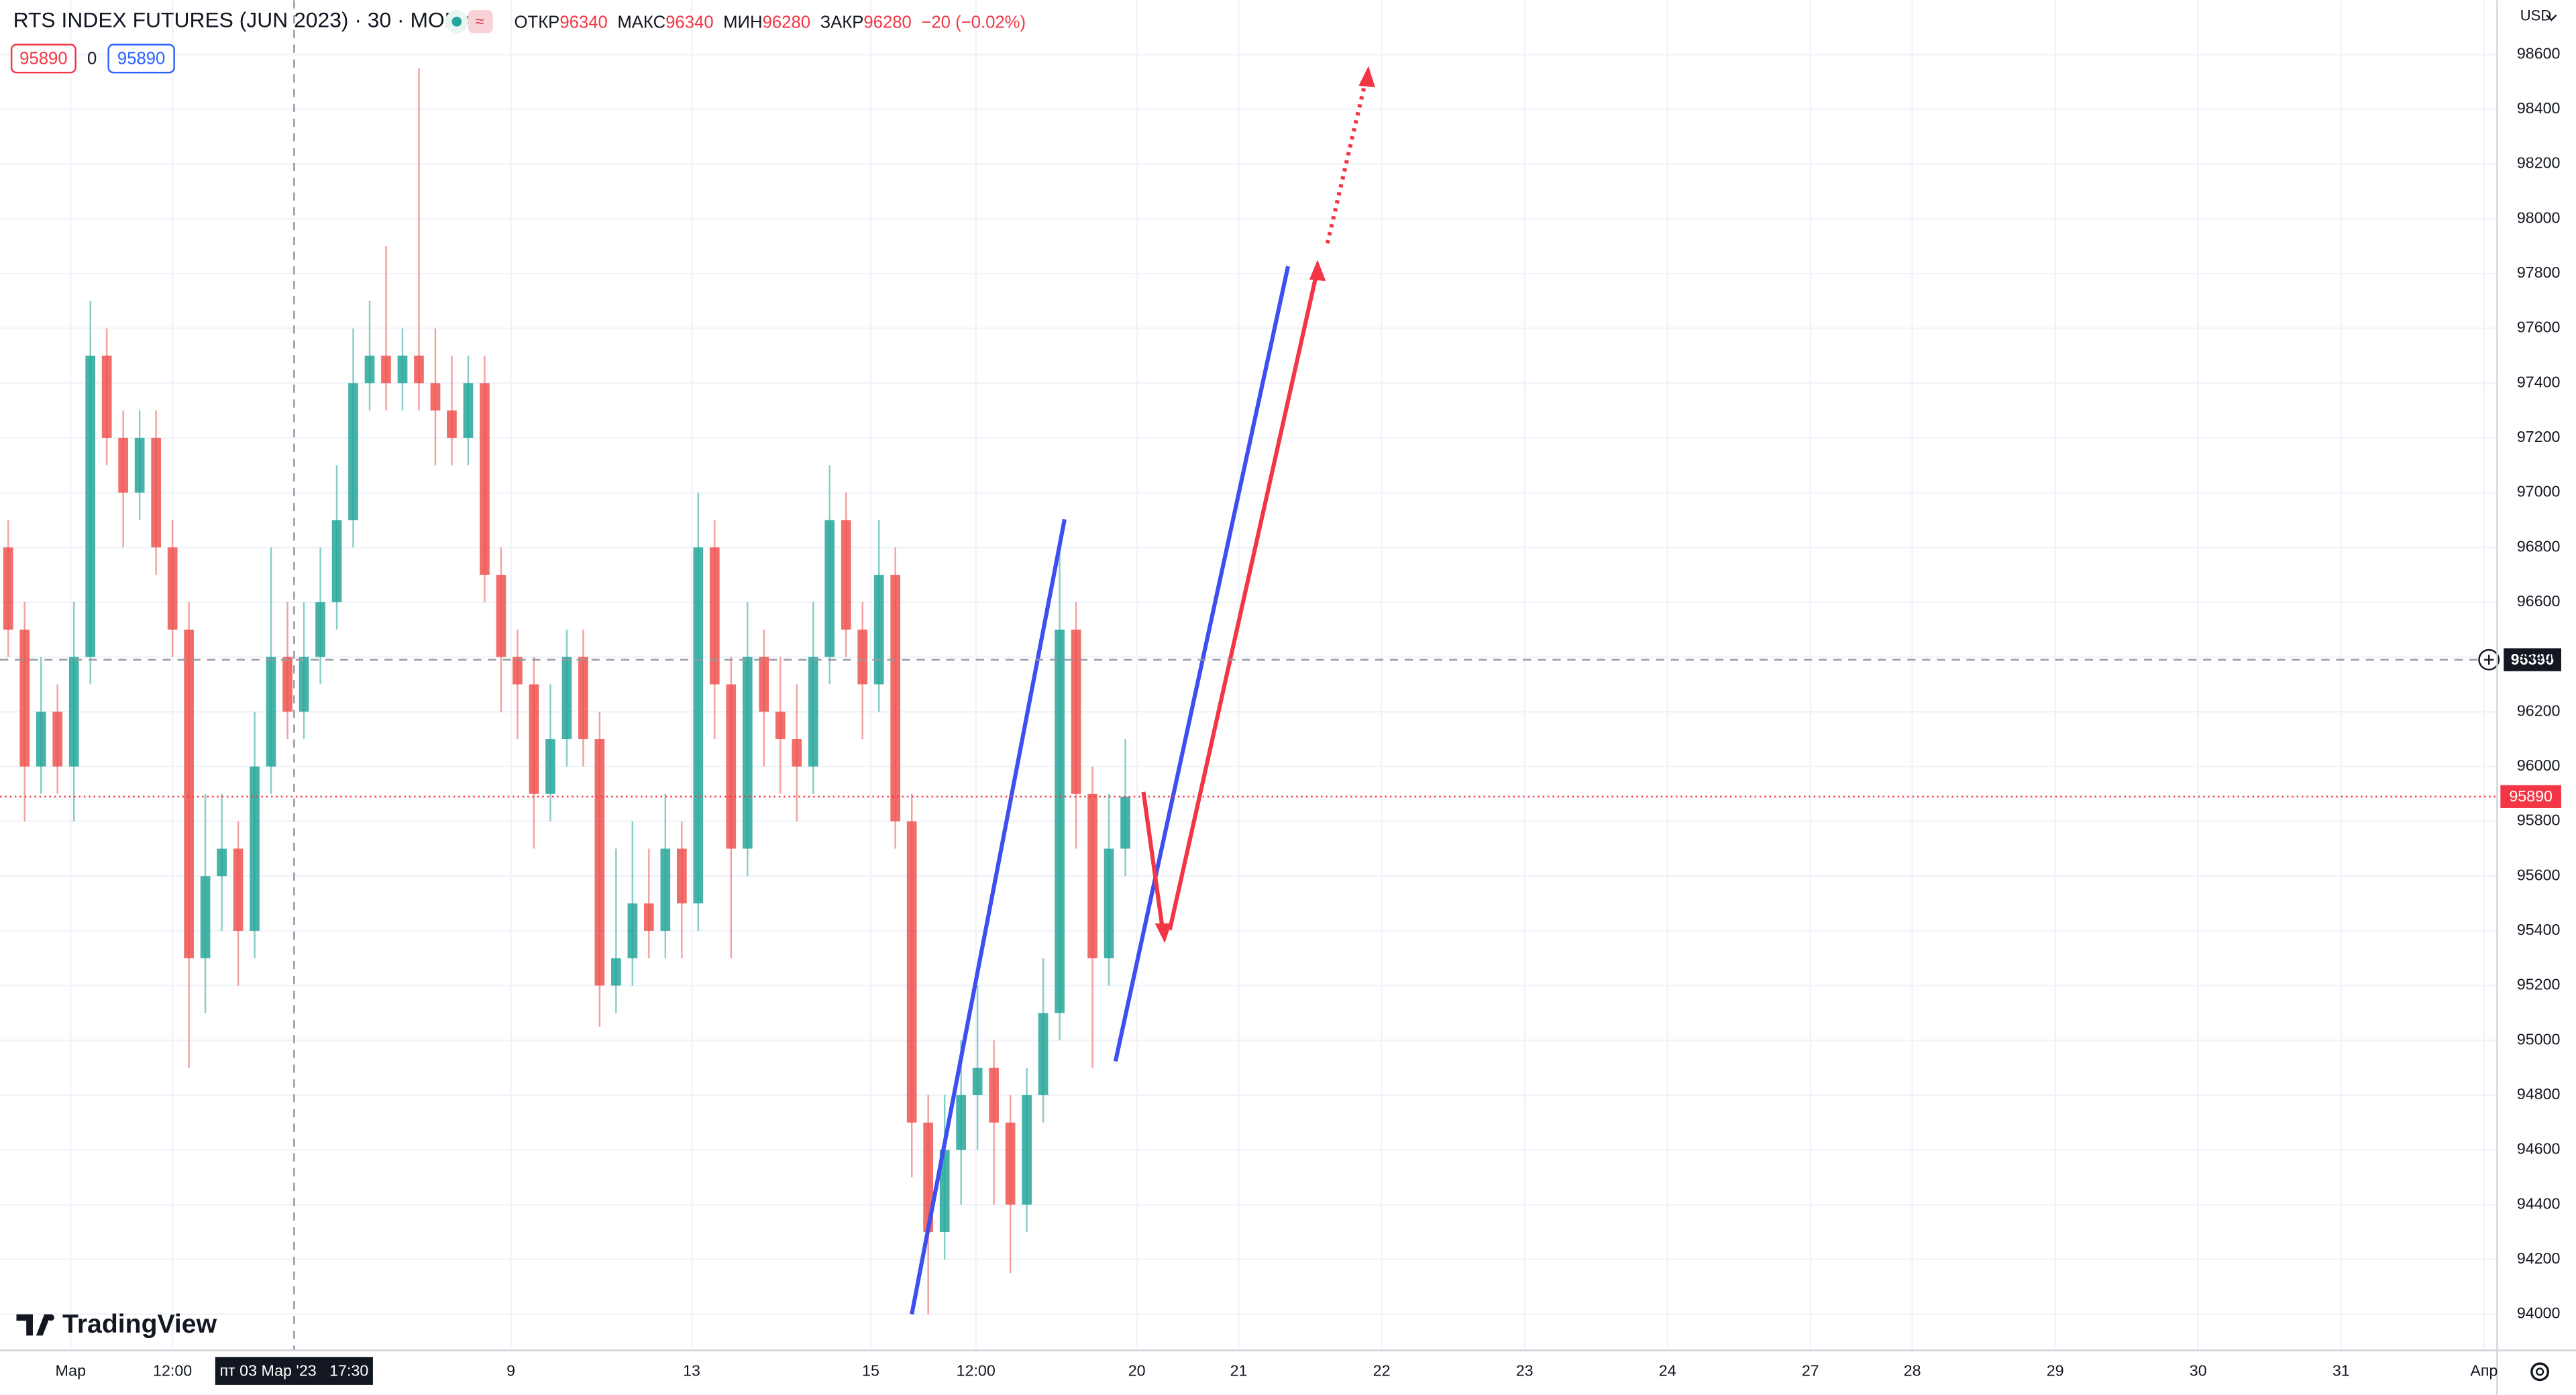 Image resolution: width=2576 pixels, height=1395 pixels. Describe the element at coordinates (293, 1370) in the screenshot. I see `crosshair-time-label: пт 03 Мар '23 17:30` at that location.